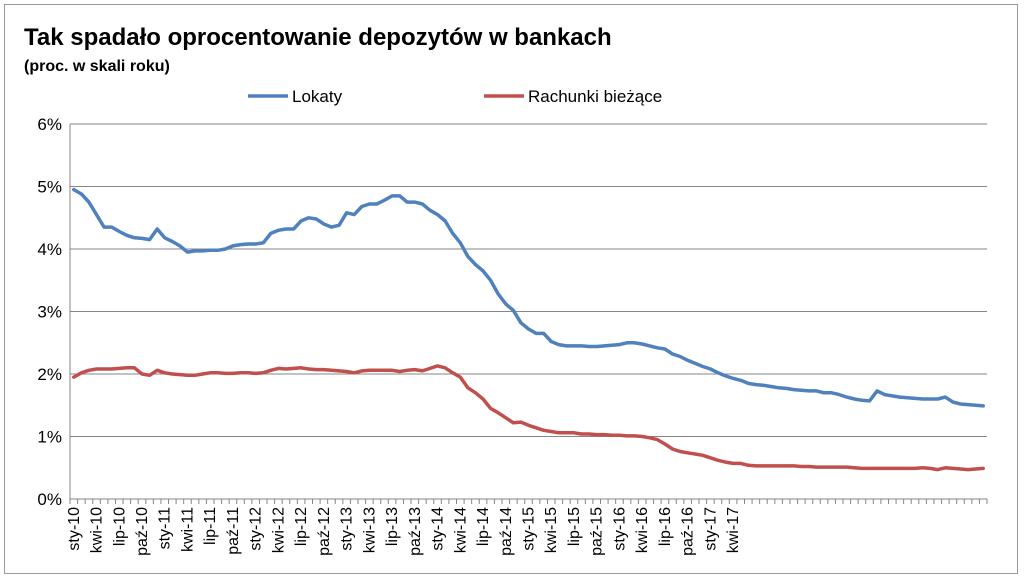 The height and width of the screenshot is (580, 1024). Describe the element at coordinates (49, 124) in the screenshot. I see `y-tick-label: 6%` at that location.